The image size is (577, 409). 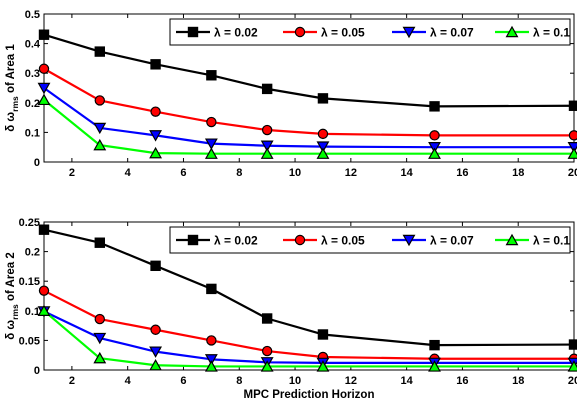 What do you see at coordinates (32, 253) in the screenshot?
I see `y-tick-label: 0.2` at bounding box center [32, 253].